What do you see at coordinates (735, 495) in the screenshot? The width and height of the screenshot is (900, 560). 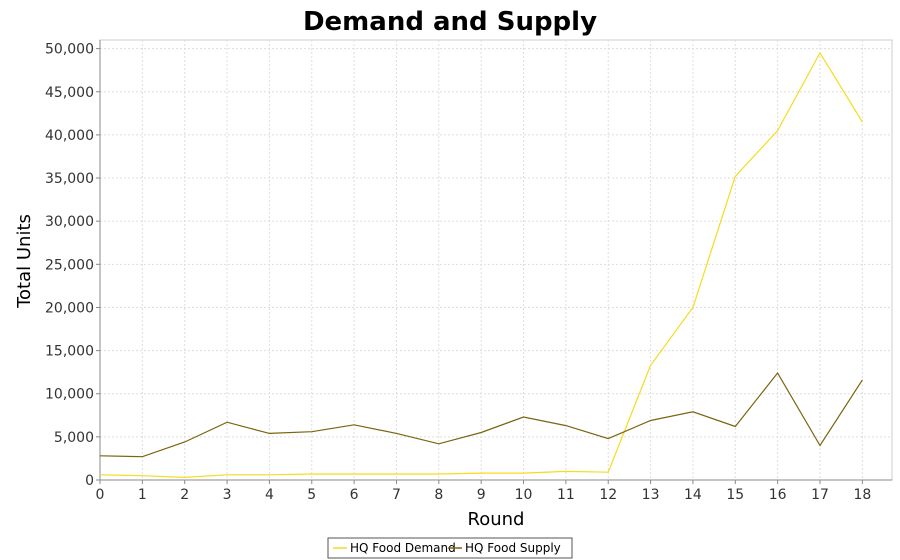 I see `x-tick-label: 15` at bounding box center [735, 495].